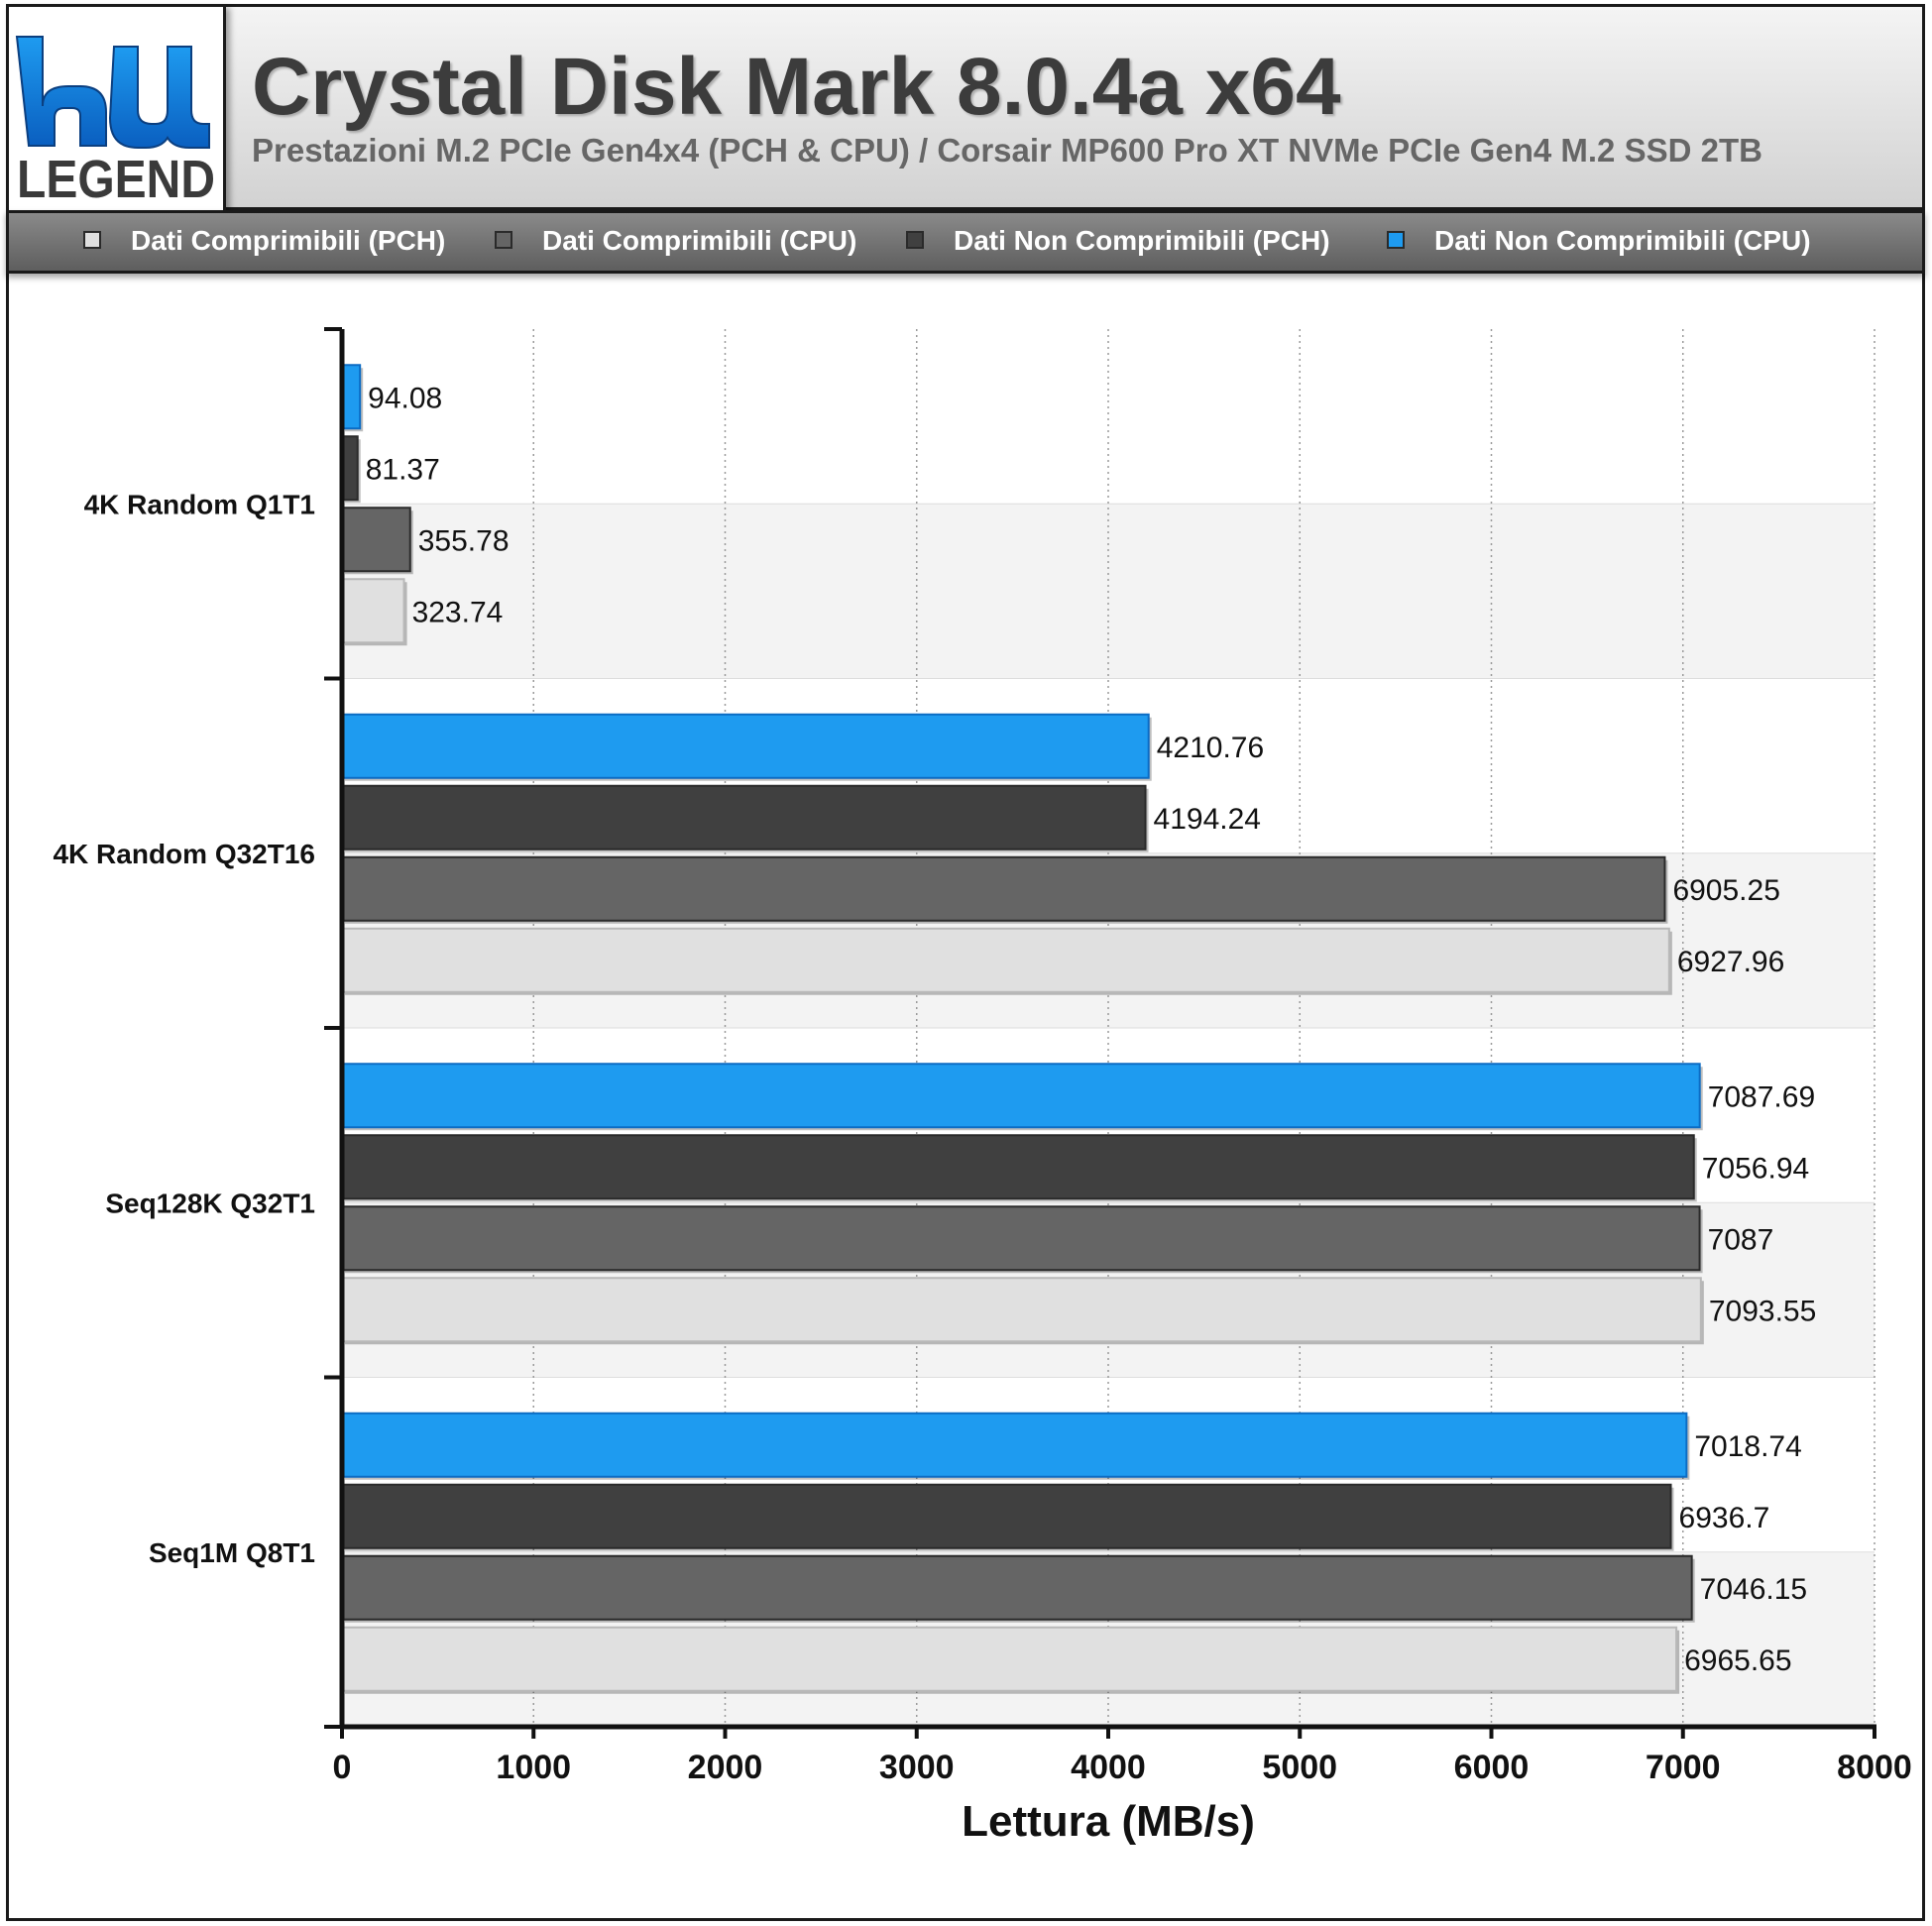 The image size is (1932, 1926). I want to click on x-tick-label: 5000, so click(1299, 1767).